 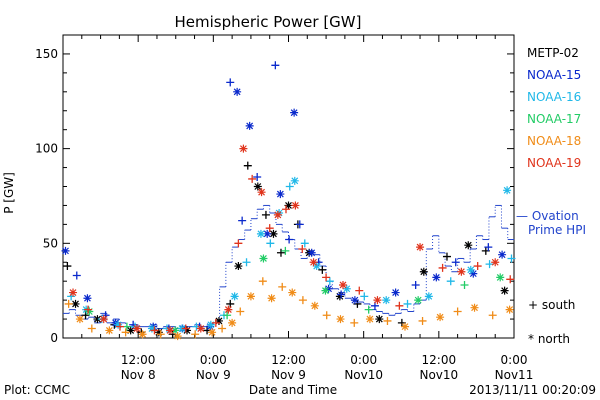 What do you see at coordinates (553, 53) in the screenshot?
I see `legend-entry: METP-02` at bounding box center [553, 53].